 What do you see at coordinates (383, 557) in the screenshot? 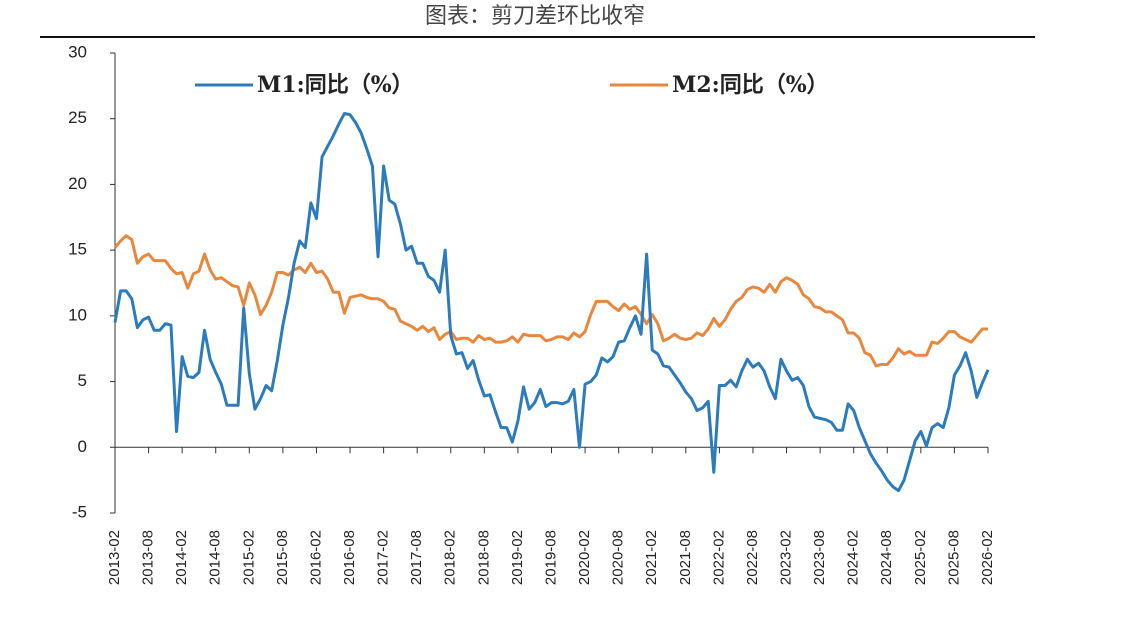
I see `x-tick-label: 2017-02` at bounding box center [383, 557].